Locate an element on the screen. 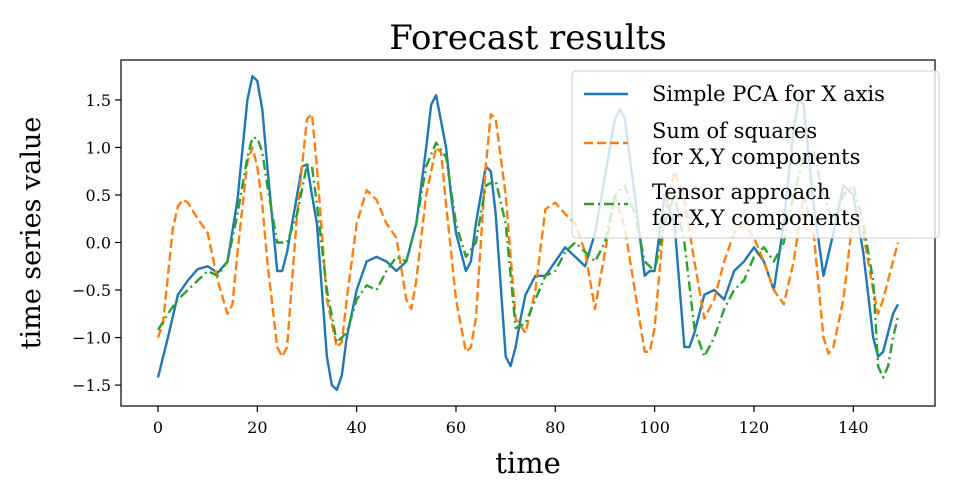 This screenshot has height=495, width=954. x-tick-label: 100 is located at coordinates (654, 427).